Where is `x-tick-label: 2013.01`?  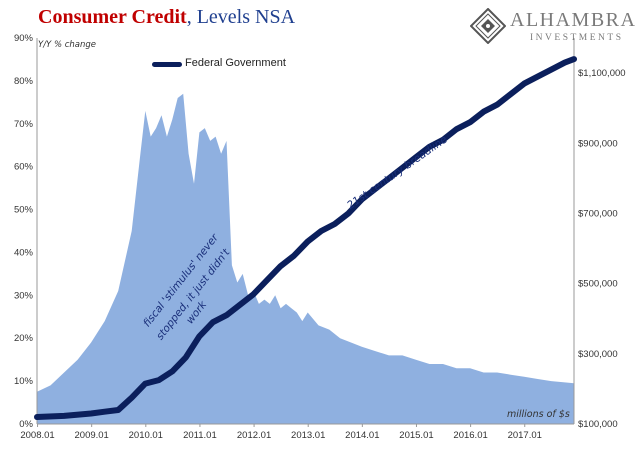
x-tick-label: 2013.01 is located at coordinates (308, 435).